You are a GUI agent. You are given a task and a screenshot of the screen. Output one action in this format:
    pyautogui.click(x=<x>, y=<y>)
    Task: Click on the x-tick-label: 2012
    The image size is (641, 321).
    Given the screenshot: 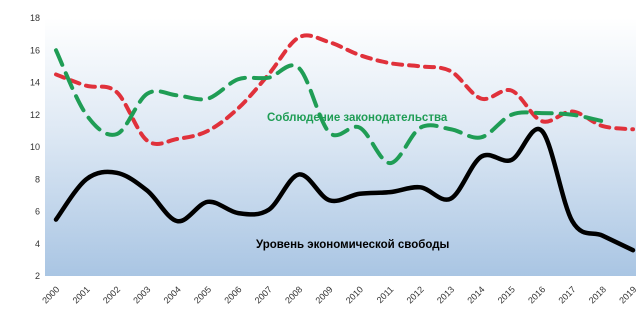 What is the action you would take?
    pyautogui.click(x=415, y=294)
    